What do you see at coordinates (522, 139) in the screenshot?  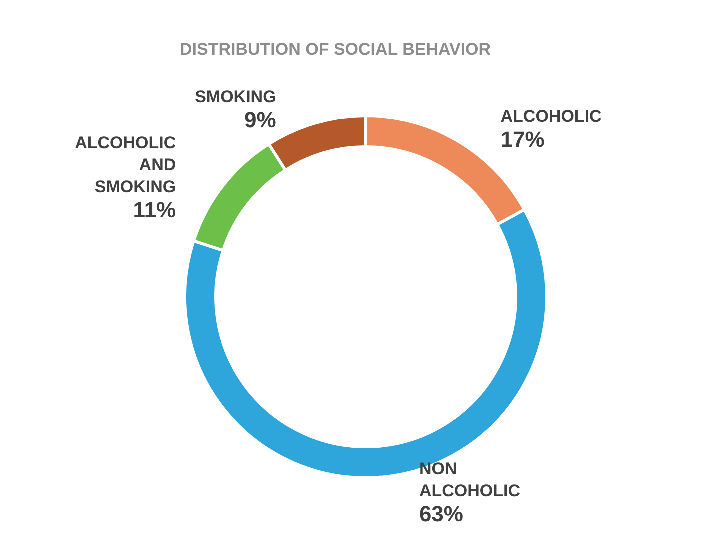 I see `data-label: 17%` at bounding box center [522, 139].